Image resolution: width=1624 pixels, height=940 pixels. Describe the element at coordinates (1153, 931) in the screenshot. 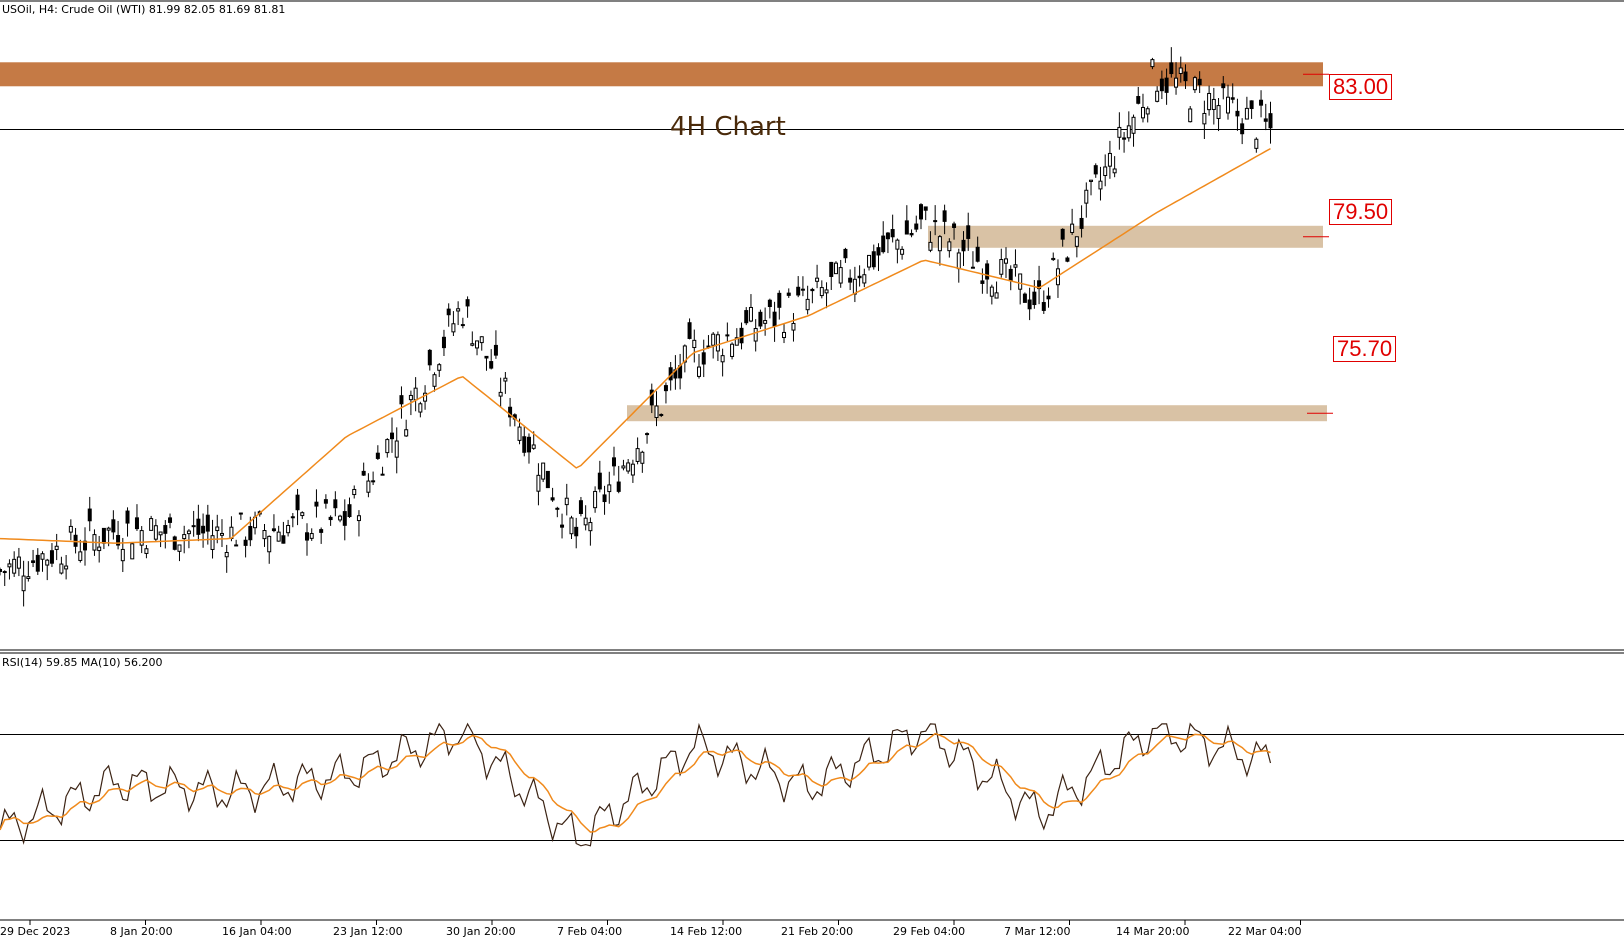

I see `x-tick-label: 14 Mar 20:00` at that location.